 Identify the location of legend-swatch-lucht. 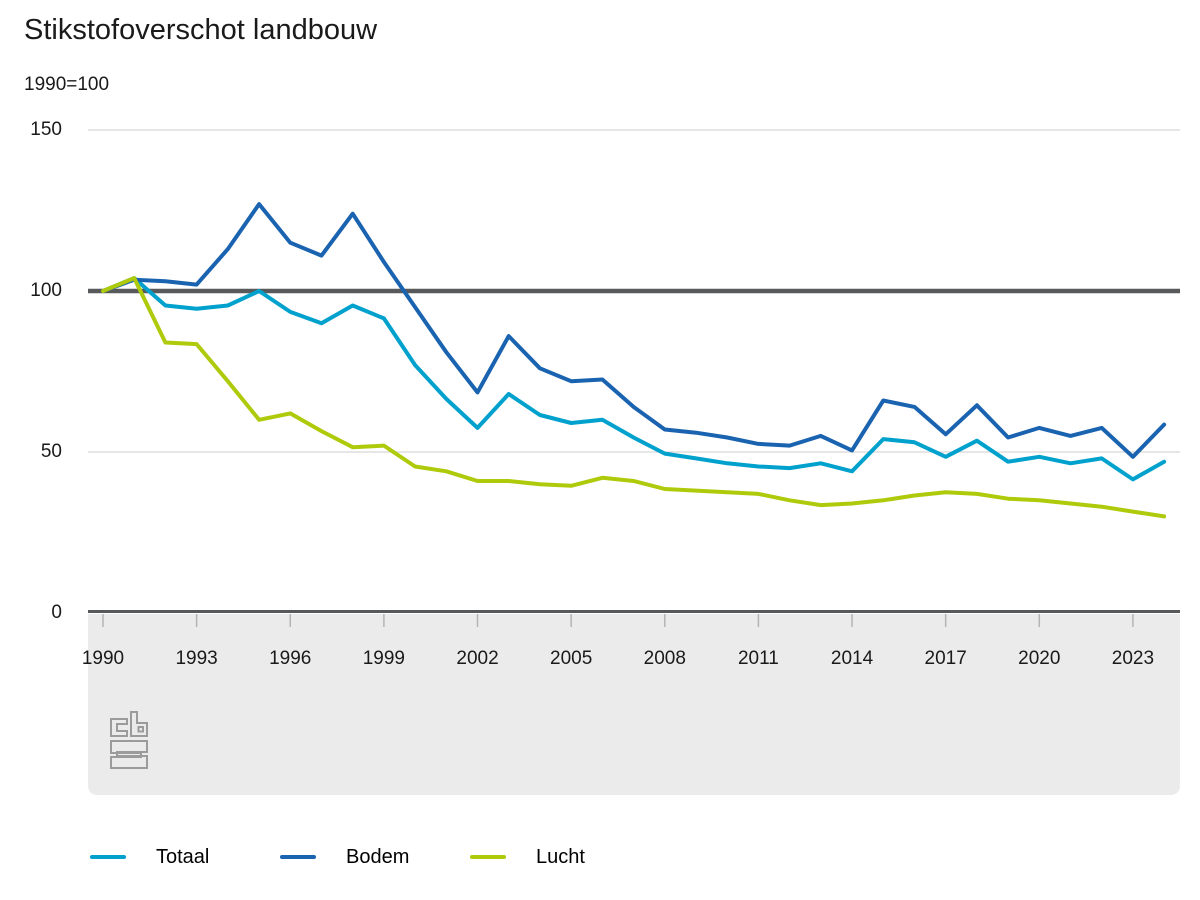
(488, 857).